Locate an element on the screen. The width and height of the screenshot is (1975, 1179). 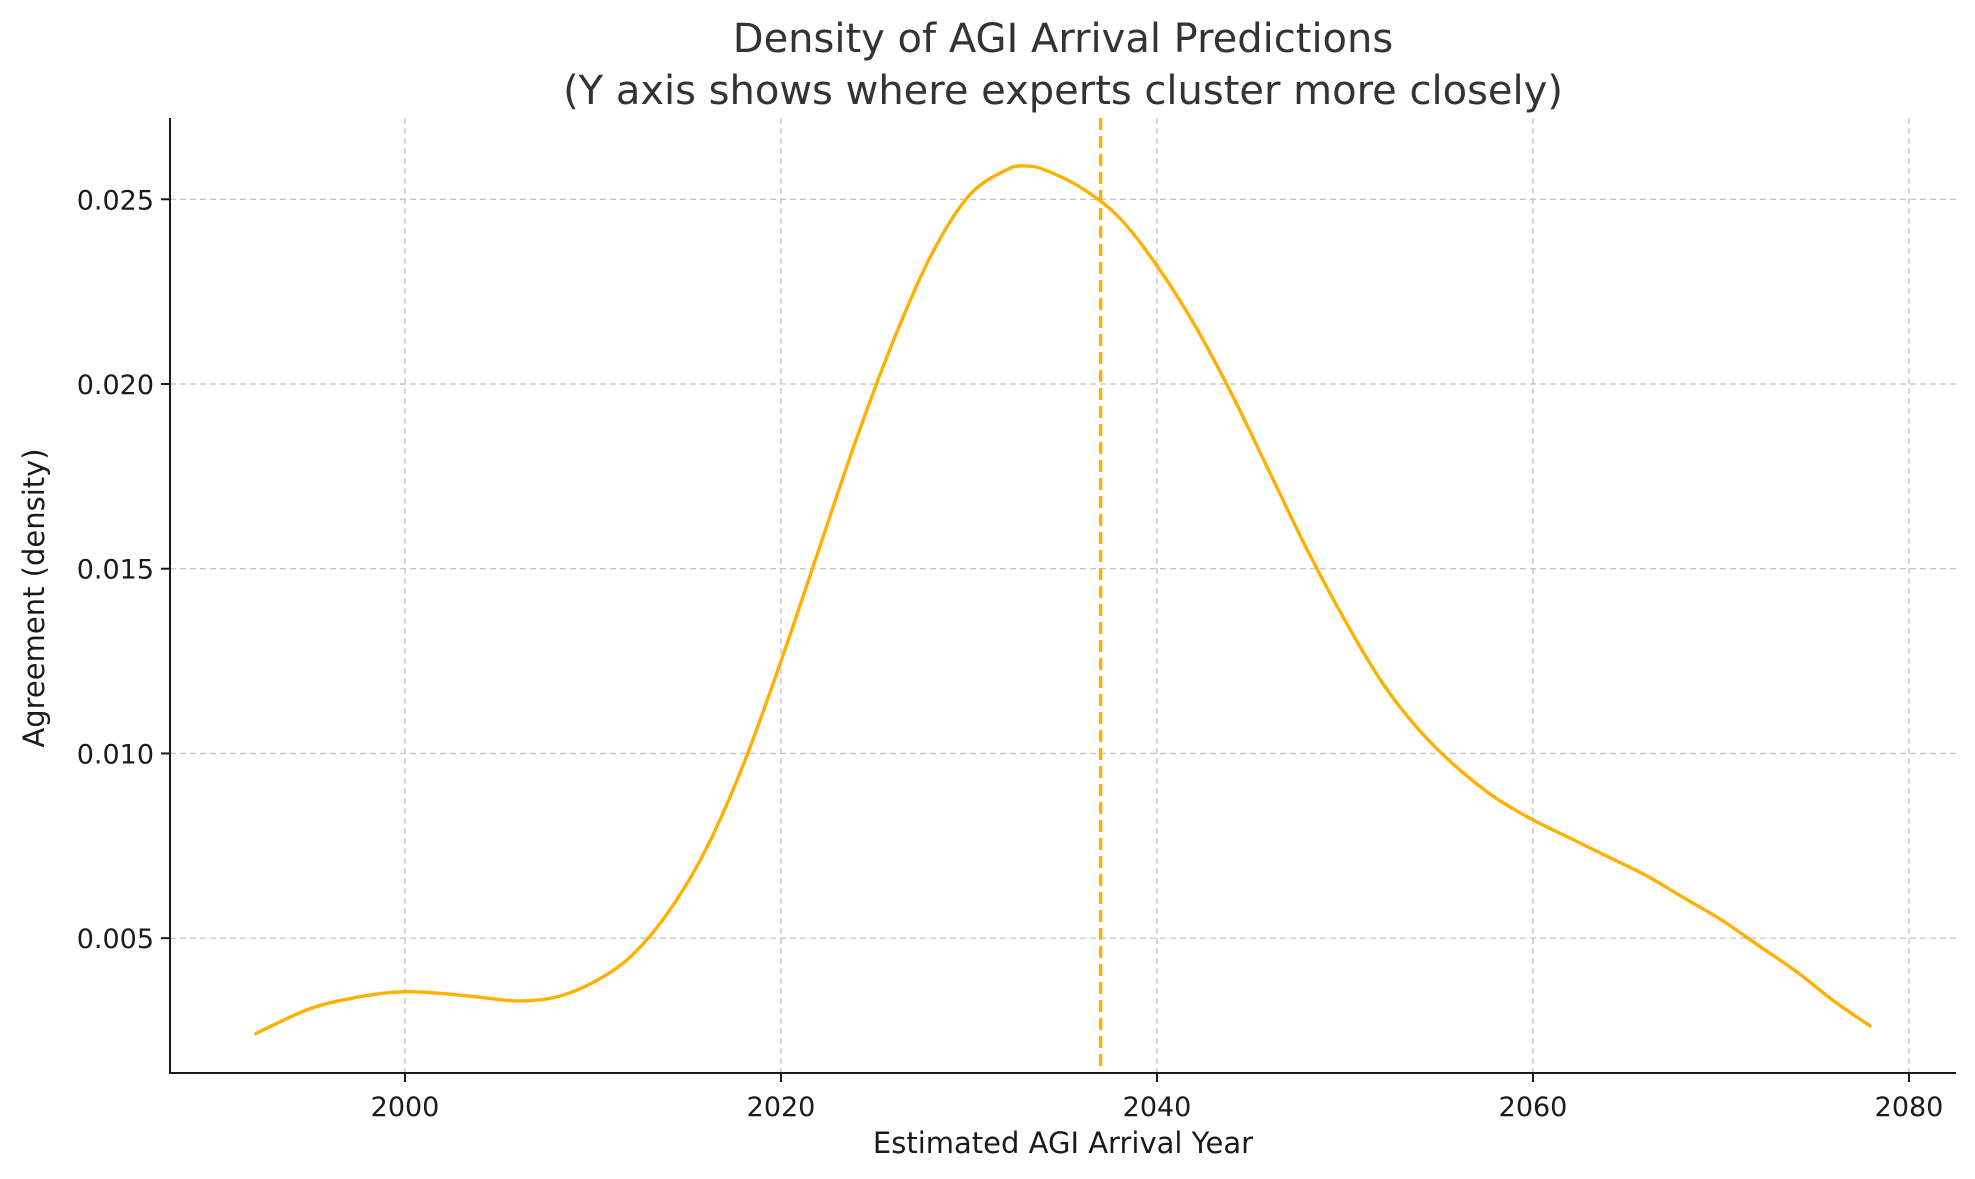
y-tick-label: 0.015 is located at coordinates (115, 570).